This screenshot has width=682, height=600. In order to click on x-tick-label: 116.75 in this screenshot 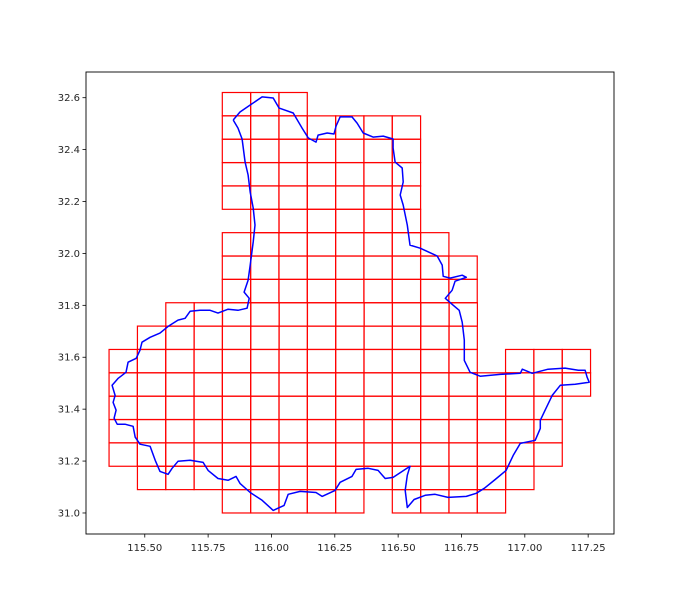, I will do `click(461, 548)`.